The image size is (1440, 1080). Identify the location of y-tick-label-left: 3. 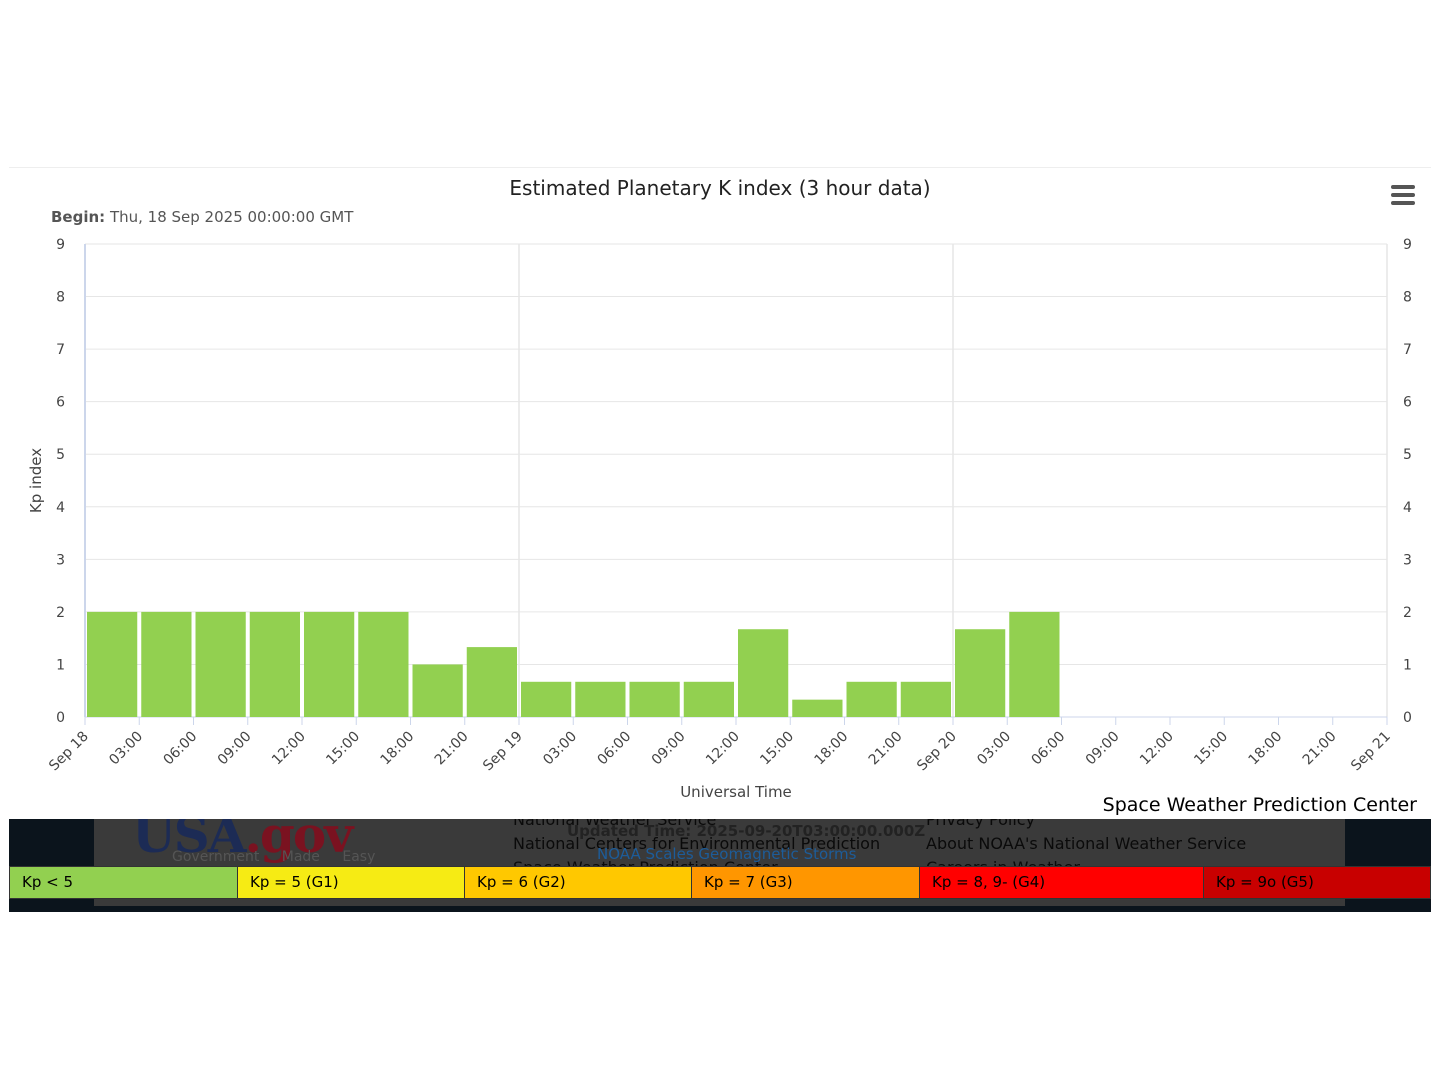
(60, 560).